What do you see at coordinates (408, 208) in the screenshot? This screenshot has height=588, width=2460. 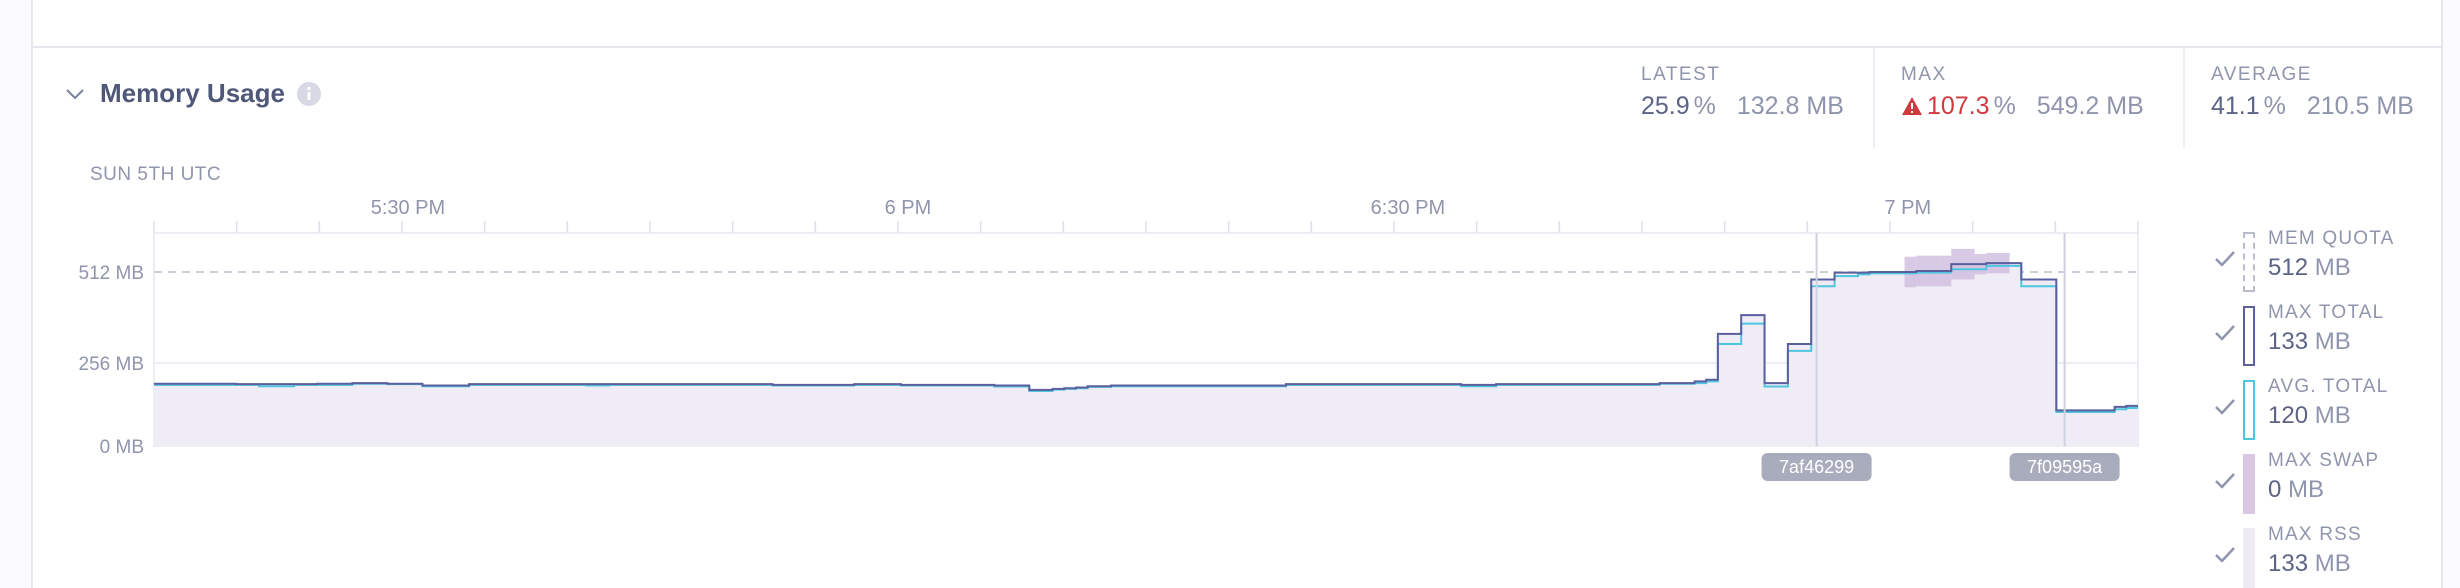 I see `x-tick-label: 5:30 PM` at bounding box center [408, 208].